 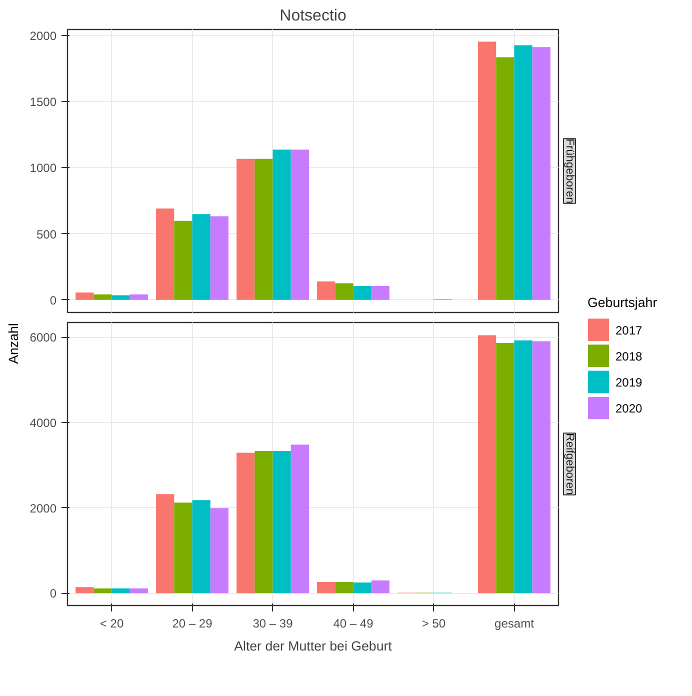 I want to click on x-tick-label: < 20, so click(x=112, y=623).